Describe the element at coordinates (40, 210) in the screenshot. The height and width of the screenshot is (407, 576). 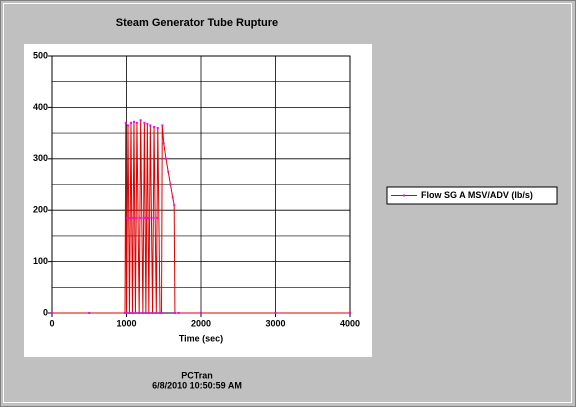
I see `y-tick-label: 200` at that location.